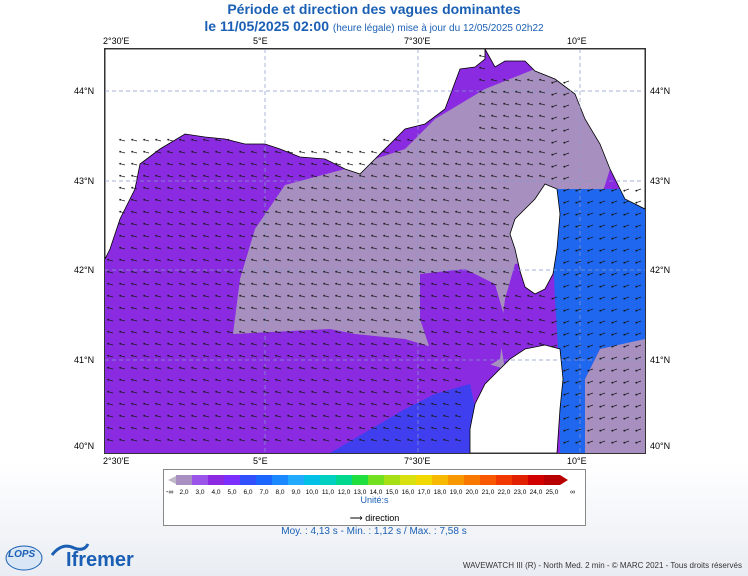 Image resolution: width=748 pixels, height=576 pixels. What do you see at coordinates (577, 41) in the screenshot?
I see `lon-tick-top-3: 10°E` at bounding box center [577, 41].